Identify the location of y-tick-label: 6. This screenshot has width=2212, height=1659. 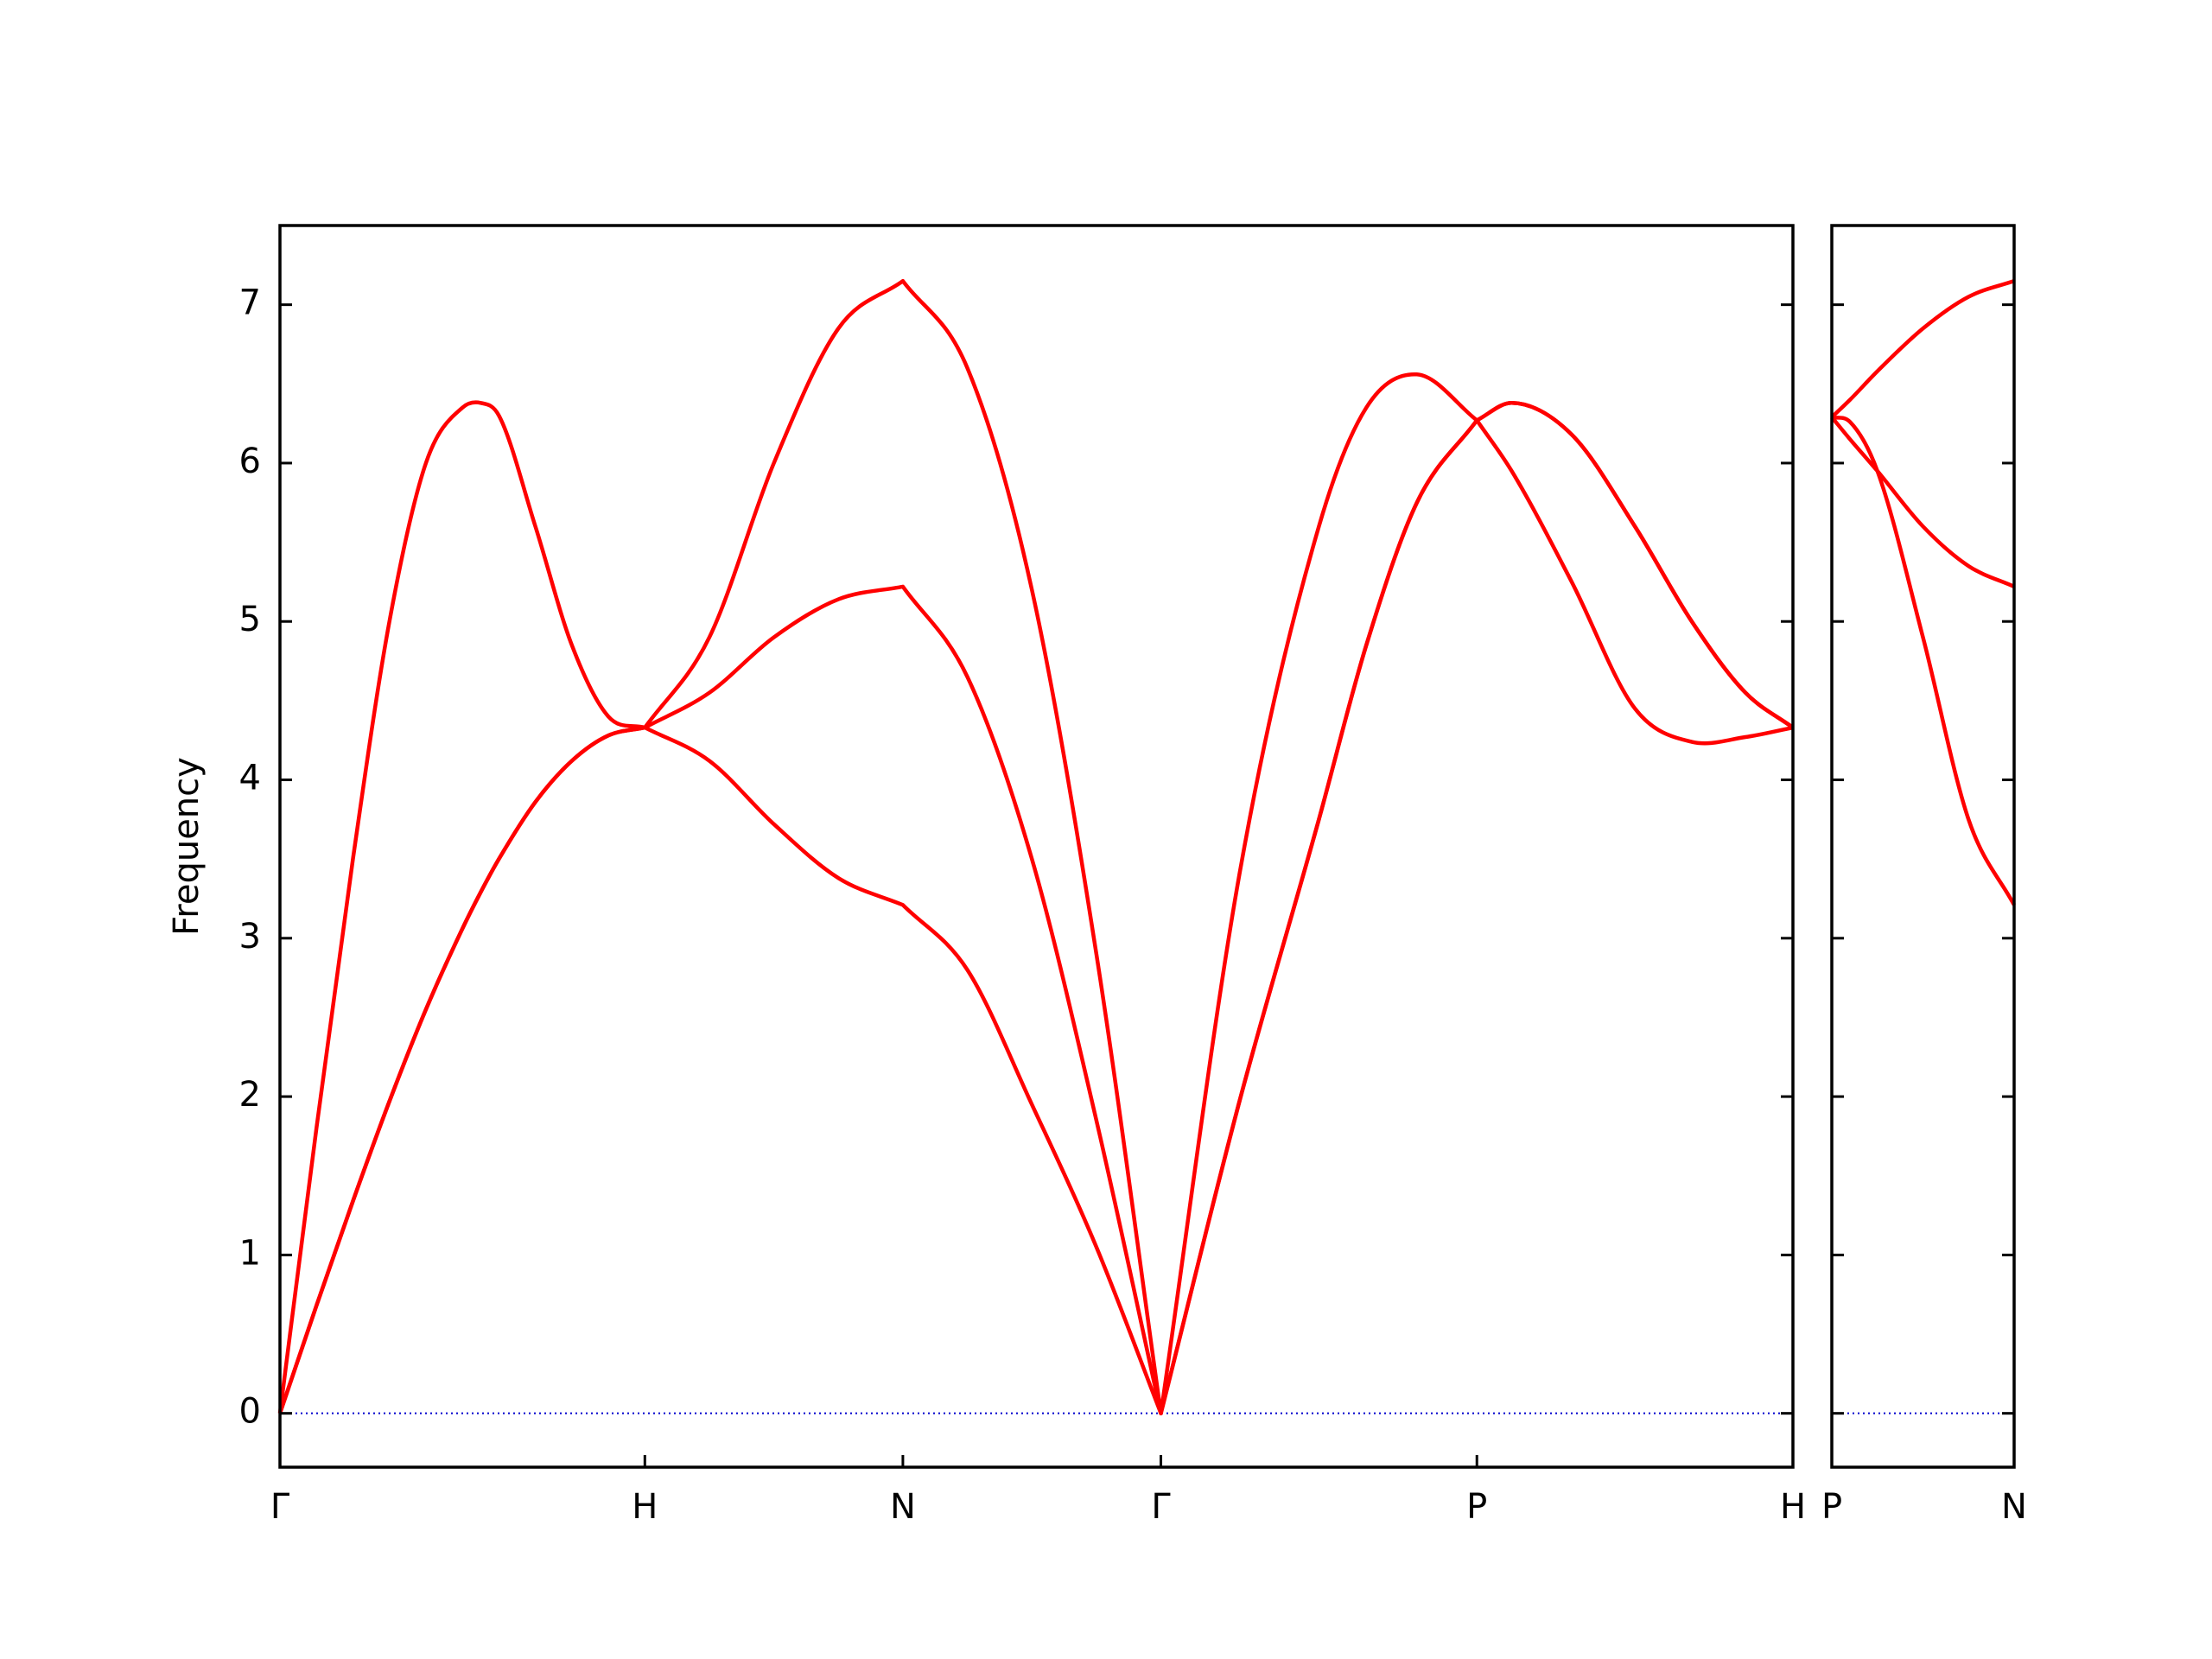
(250, 461).